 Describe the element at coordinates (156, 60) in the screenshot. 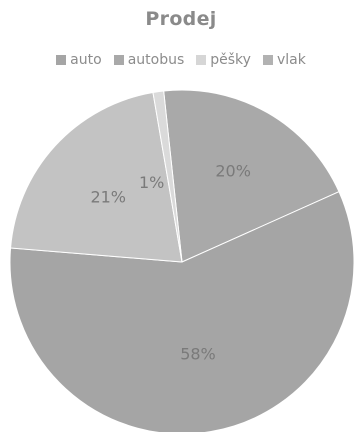

I see `legend-label-autobus: autobus` at that location.